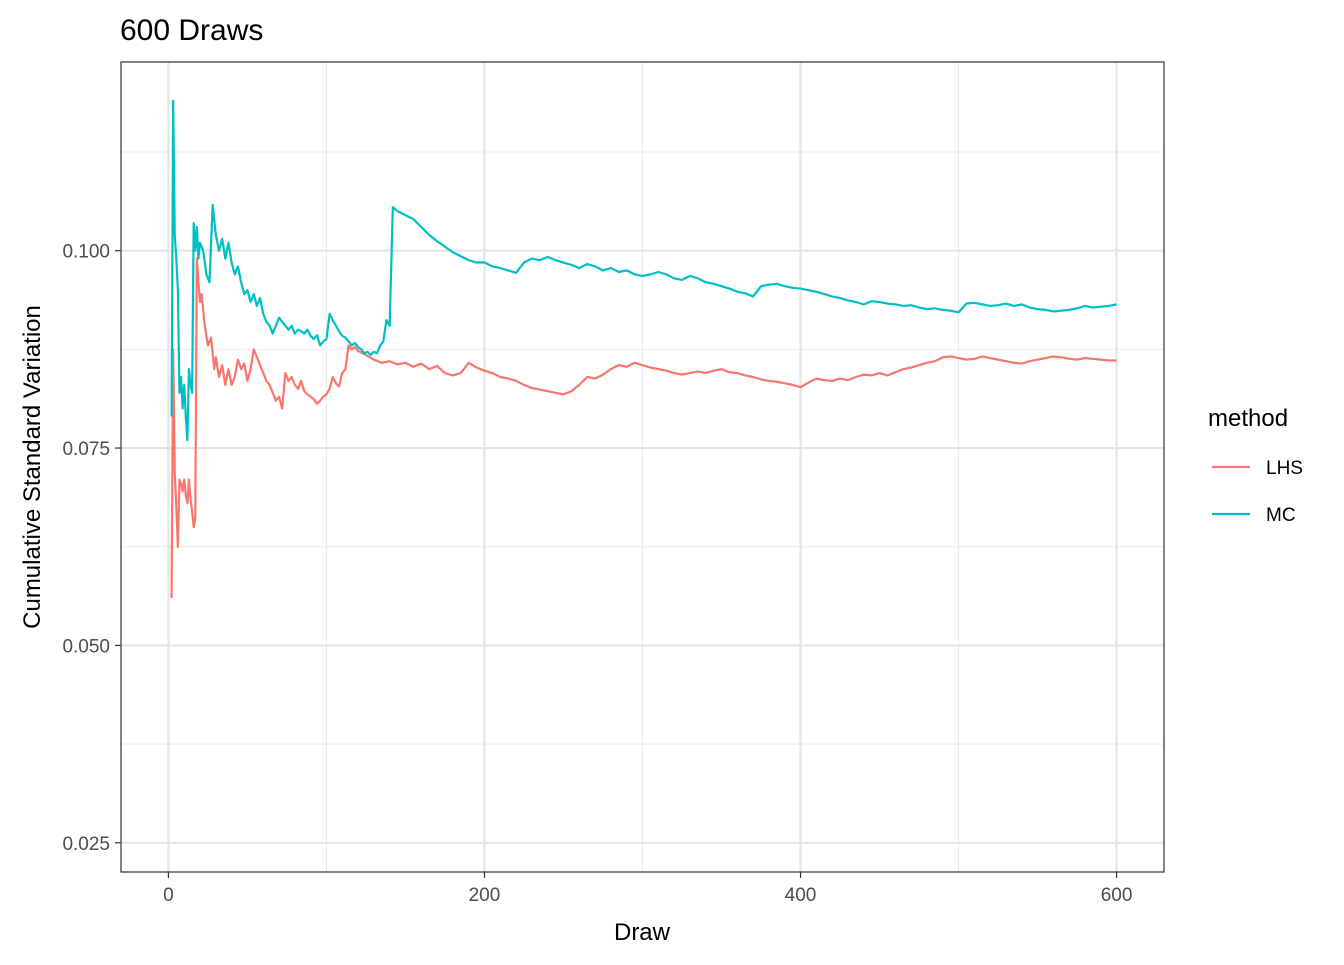  I want to click on legend-label-lhs: LHS, so click(1284, 468).